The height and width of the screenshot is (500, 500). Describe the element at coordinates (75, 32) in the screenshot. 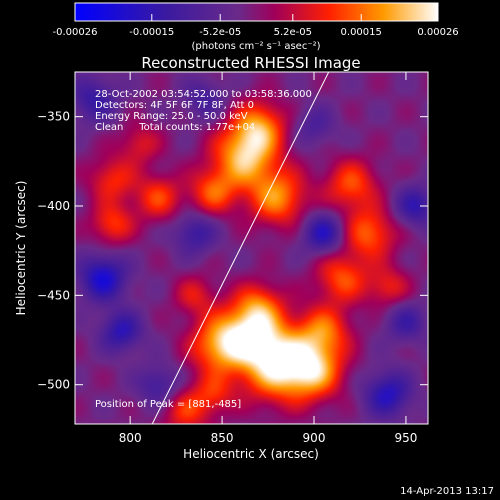

I see `colorbar-tick-label: -0.00026` at that location.